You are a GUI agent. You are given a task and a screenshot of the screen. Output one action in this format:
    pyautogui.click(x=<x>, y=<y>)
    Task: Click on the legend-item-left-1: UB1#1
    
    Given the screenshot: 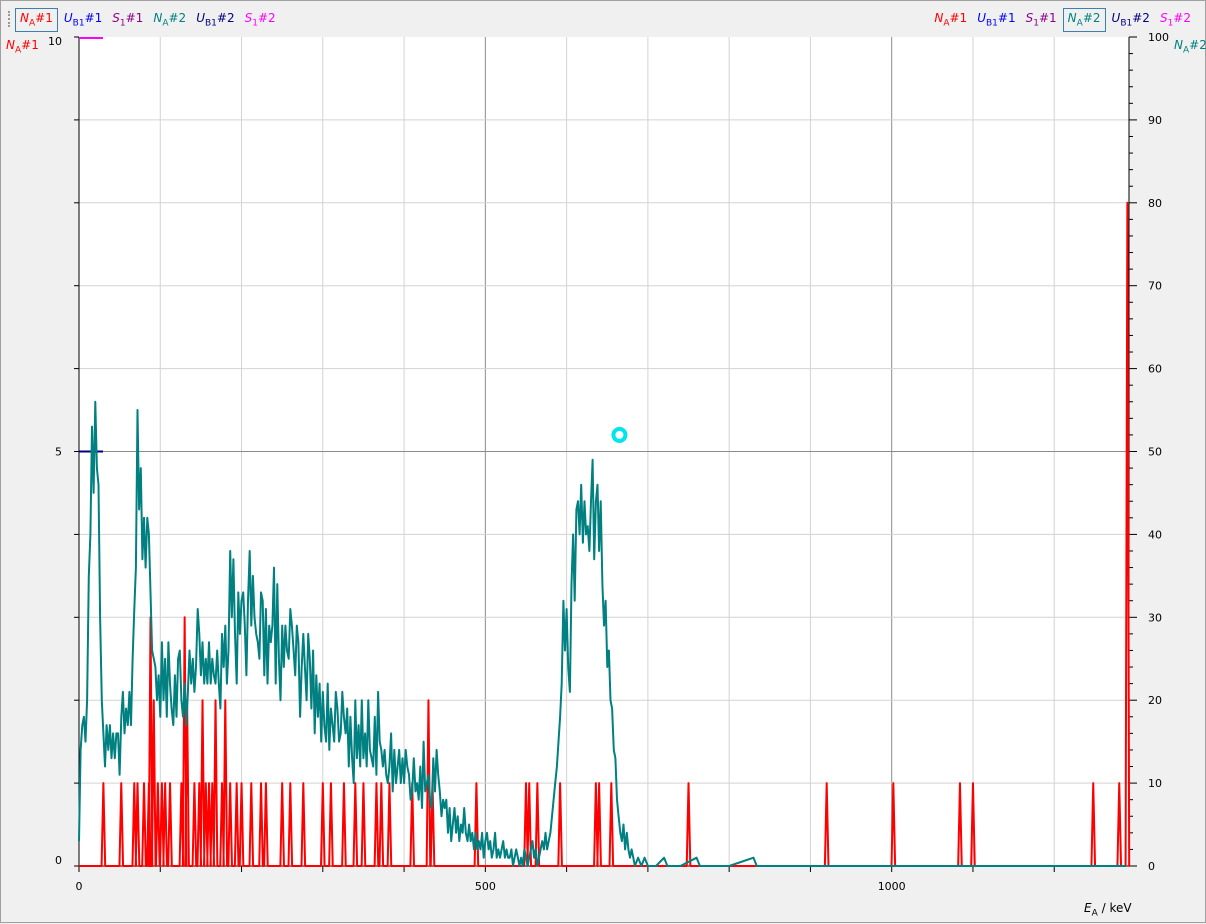 What is the action you would take?
    pyautogui.click(x=83, y=20)
    